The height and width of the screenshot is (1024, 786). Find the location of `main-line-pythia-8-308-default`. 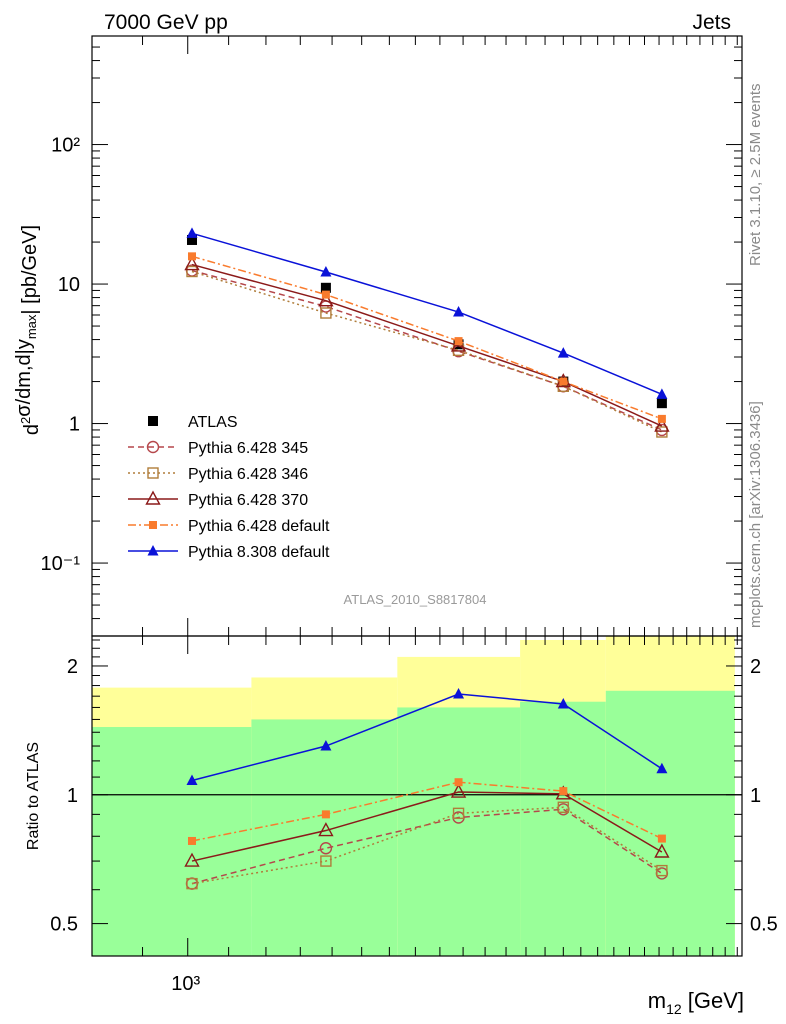

main-line-pythia-8-308-default is located at coordinates (427, 314).